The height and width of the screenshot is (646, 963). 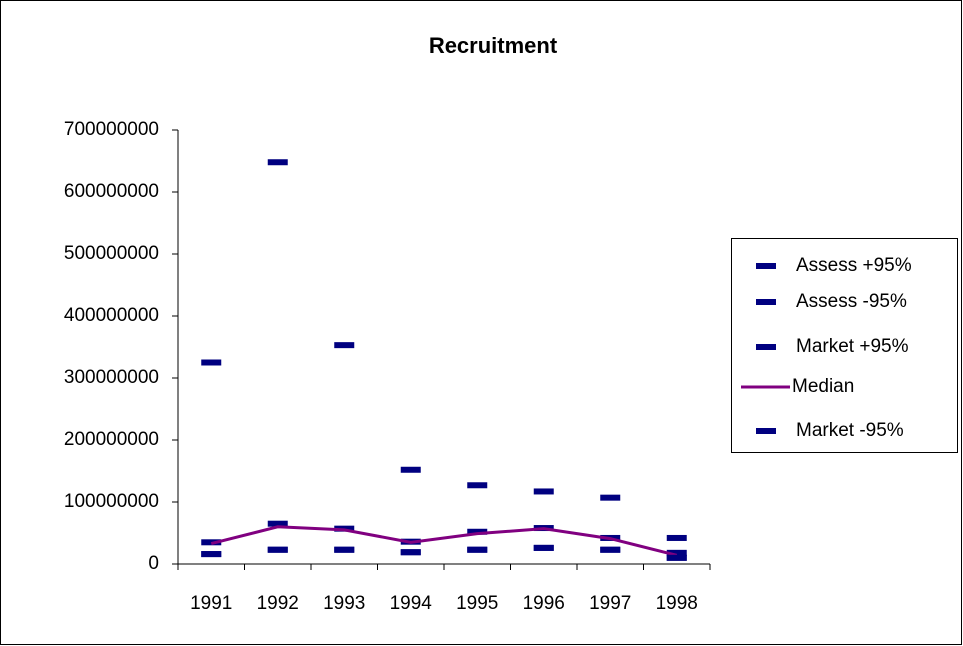 What do you see at coordinates (852, 346) in the screenshot?
I see `legend-label: Market +95%` at bounding box center [852, 346].